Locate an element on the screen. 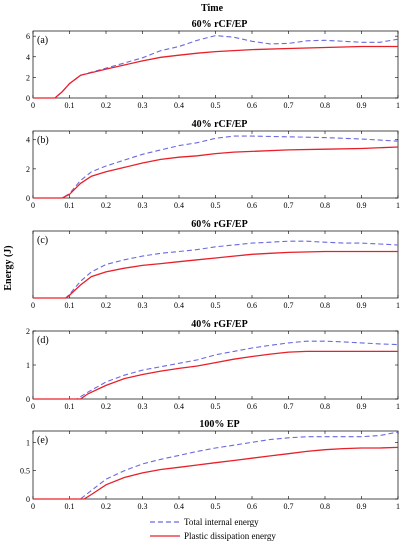  panel-letter: (e) is located at coordinates (42, 440).